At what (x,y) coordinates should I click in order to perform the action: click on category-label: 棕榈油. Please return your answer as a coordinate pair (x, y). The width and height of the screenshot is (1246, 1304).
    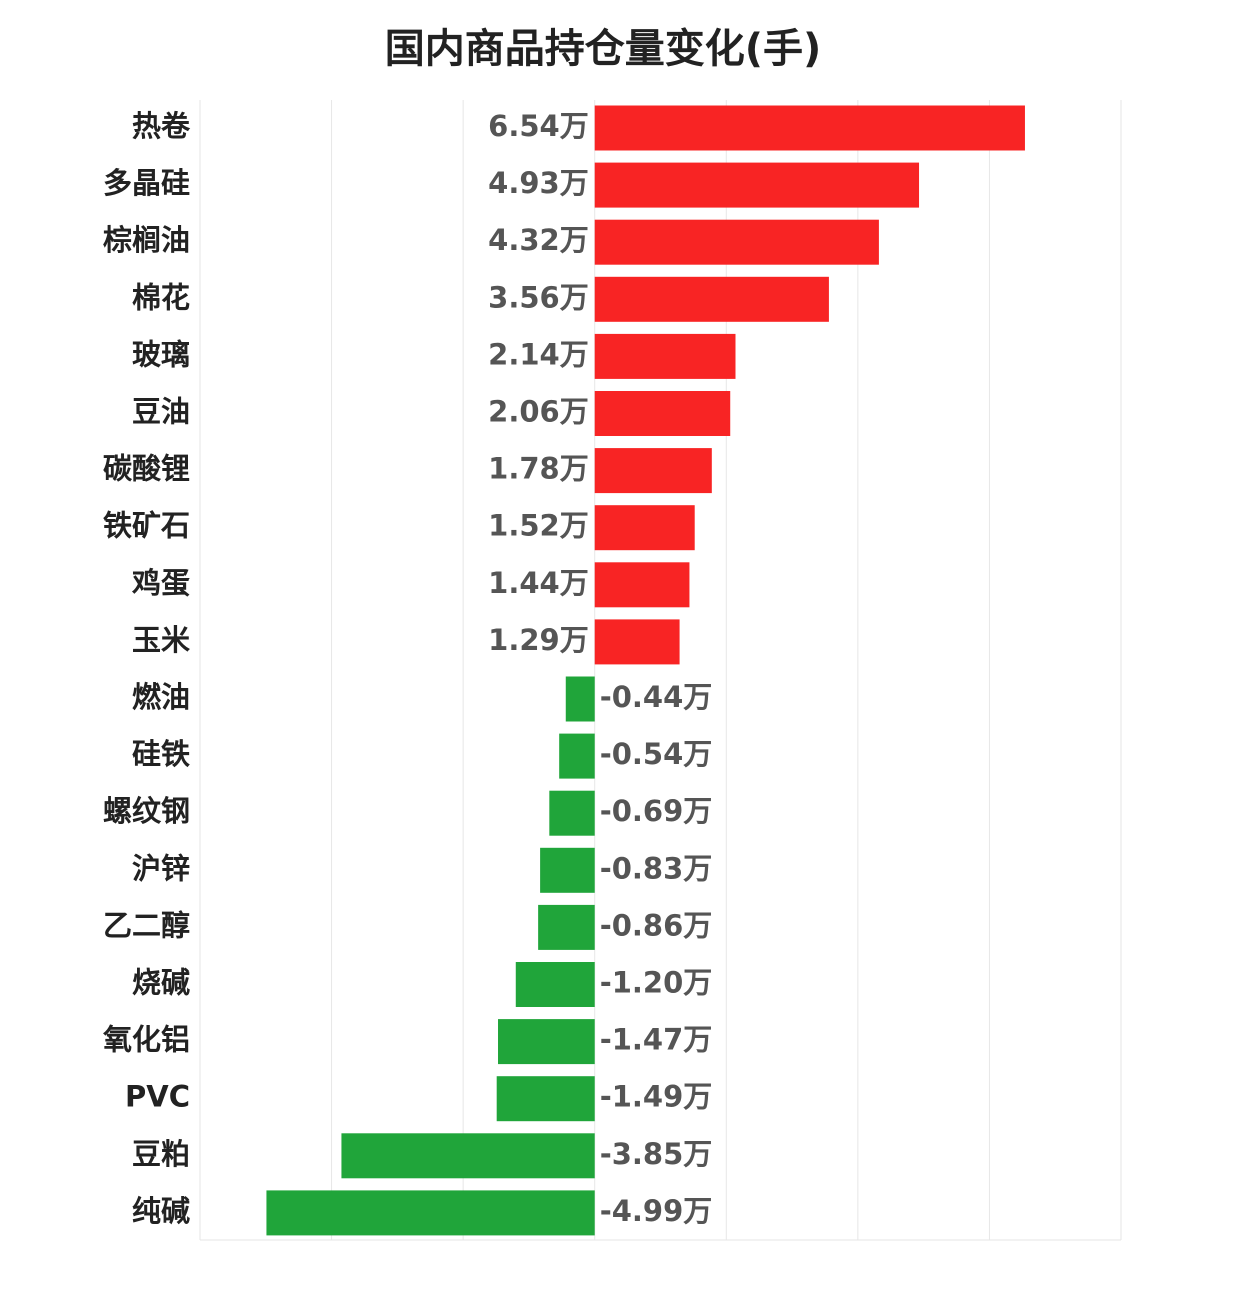
    Looking at the image, I should click on (146, 240).